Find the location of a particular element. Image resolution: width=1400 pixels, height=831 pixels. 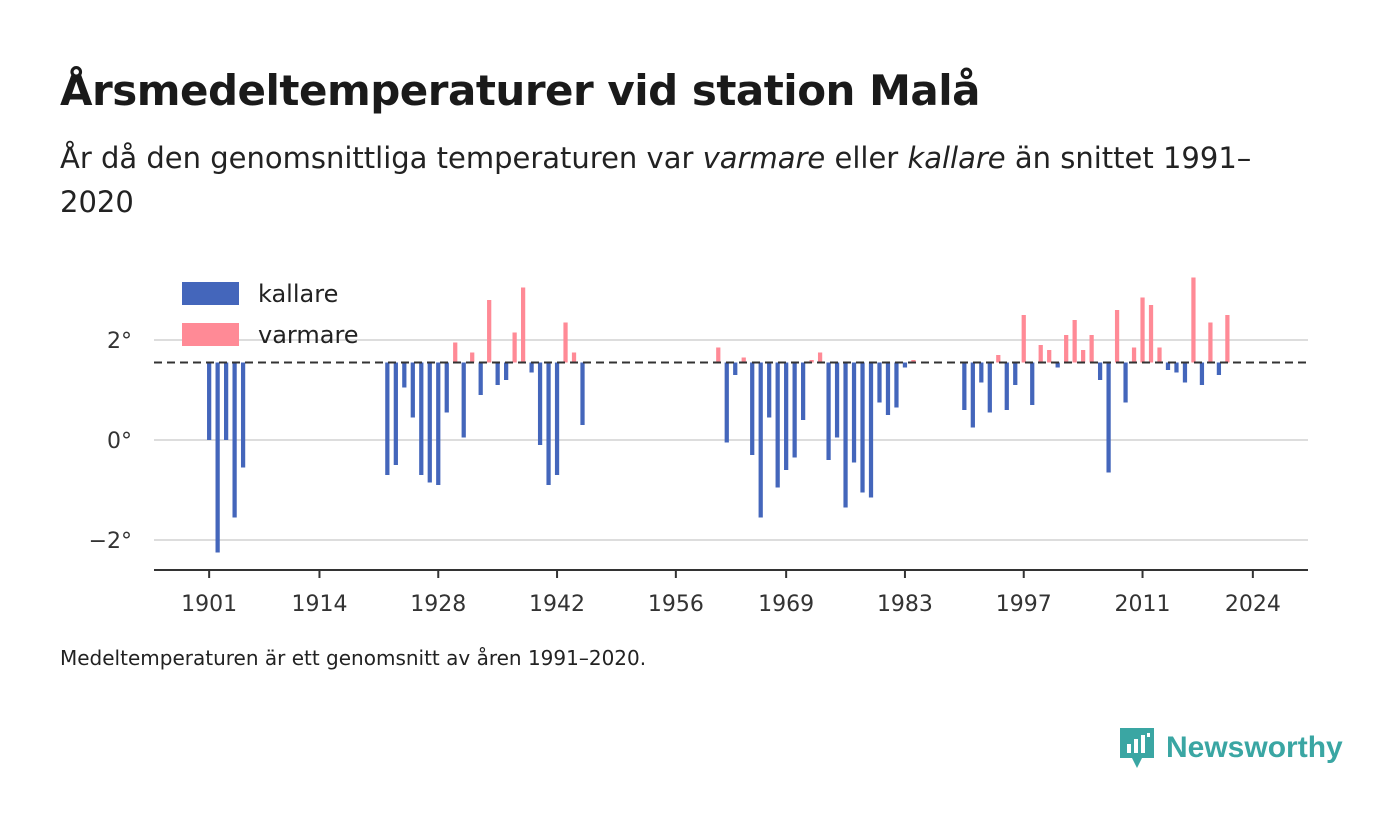

x-tick-label: 1928 is located at coordinates (438, 604).